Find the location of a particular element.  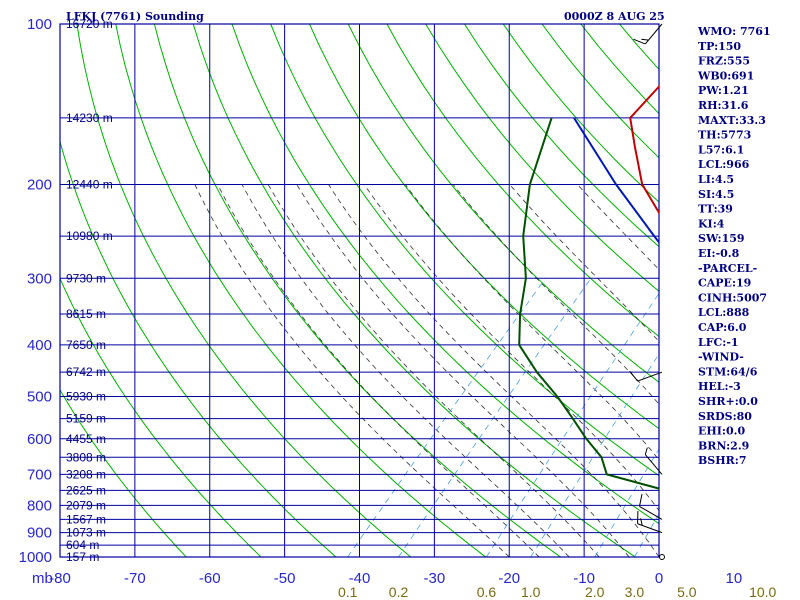

sounding-index-entry: HEL:-3 is located at coordinates (719, 386).